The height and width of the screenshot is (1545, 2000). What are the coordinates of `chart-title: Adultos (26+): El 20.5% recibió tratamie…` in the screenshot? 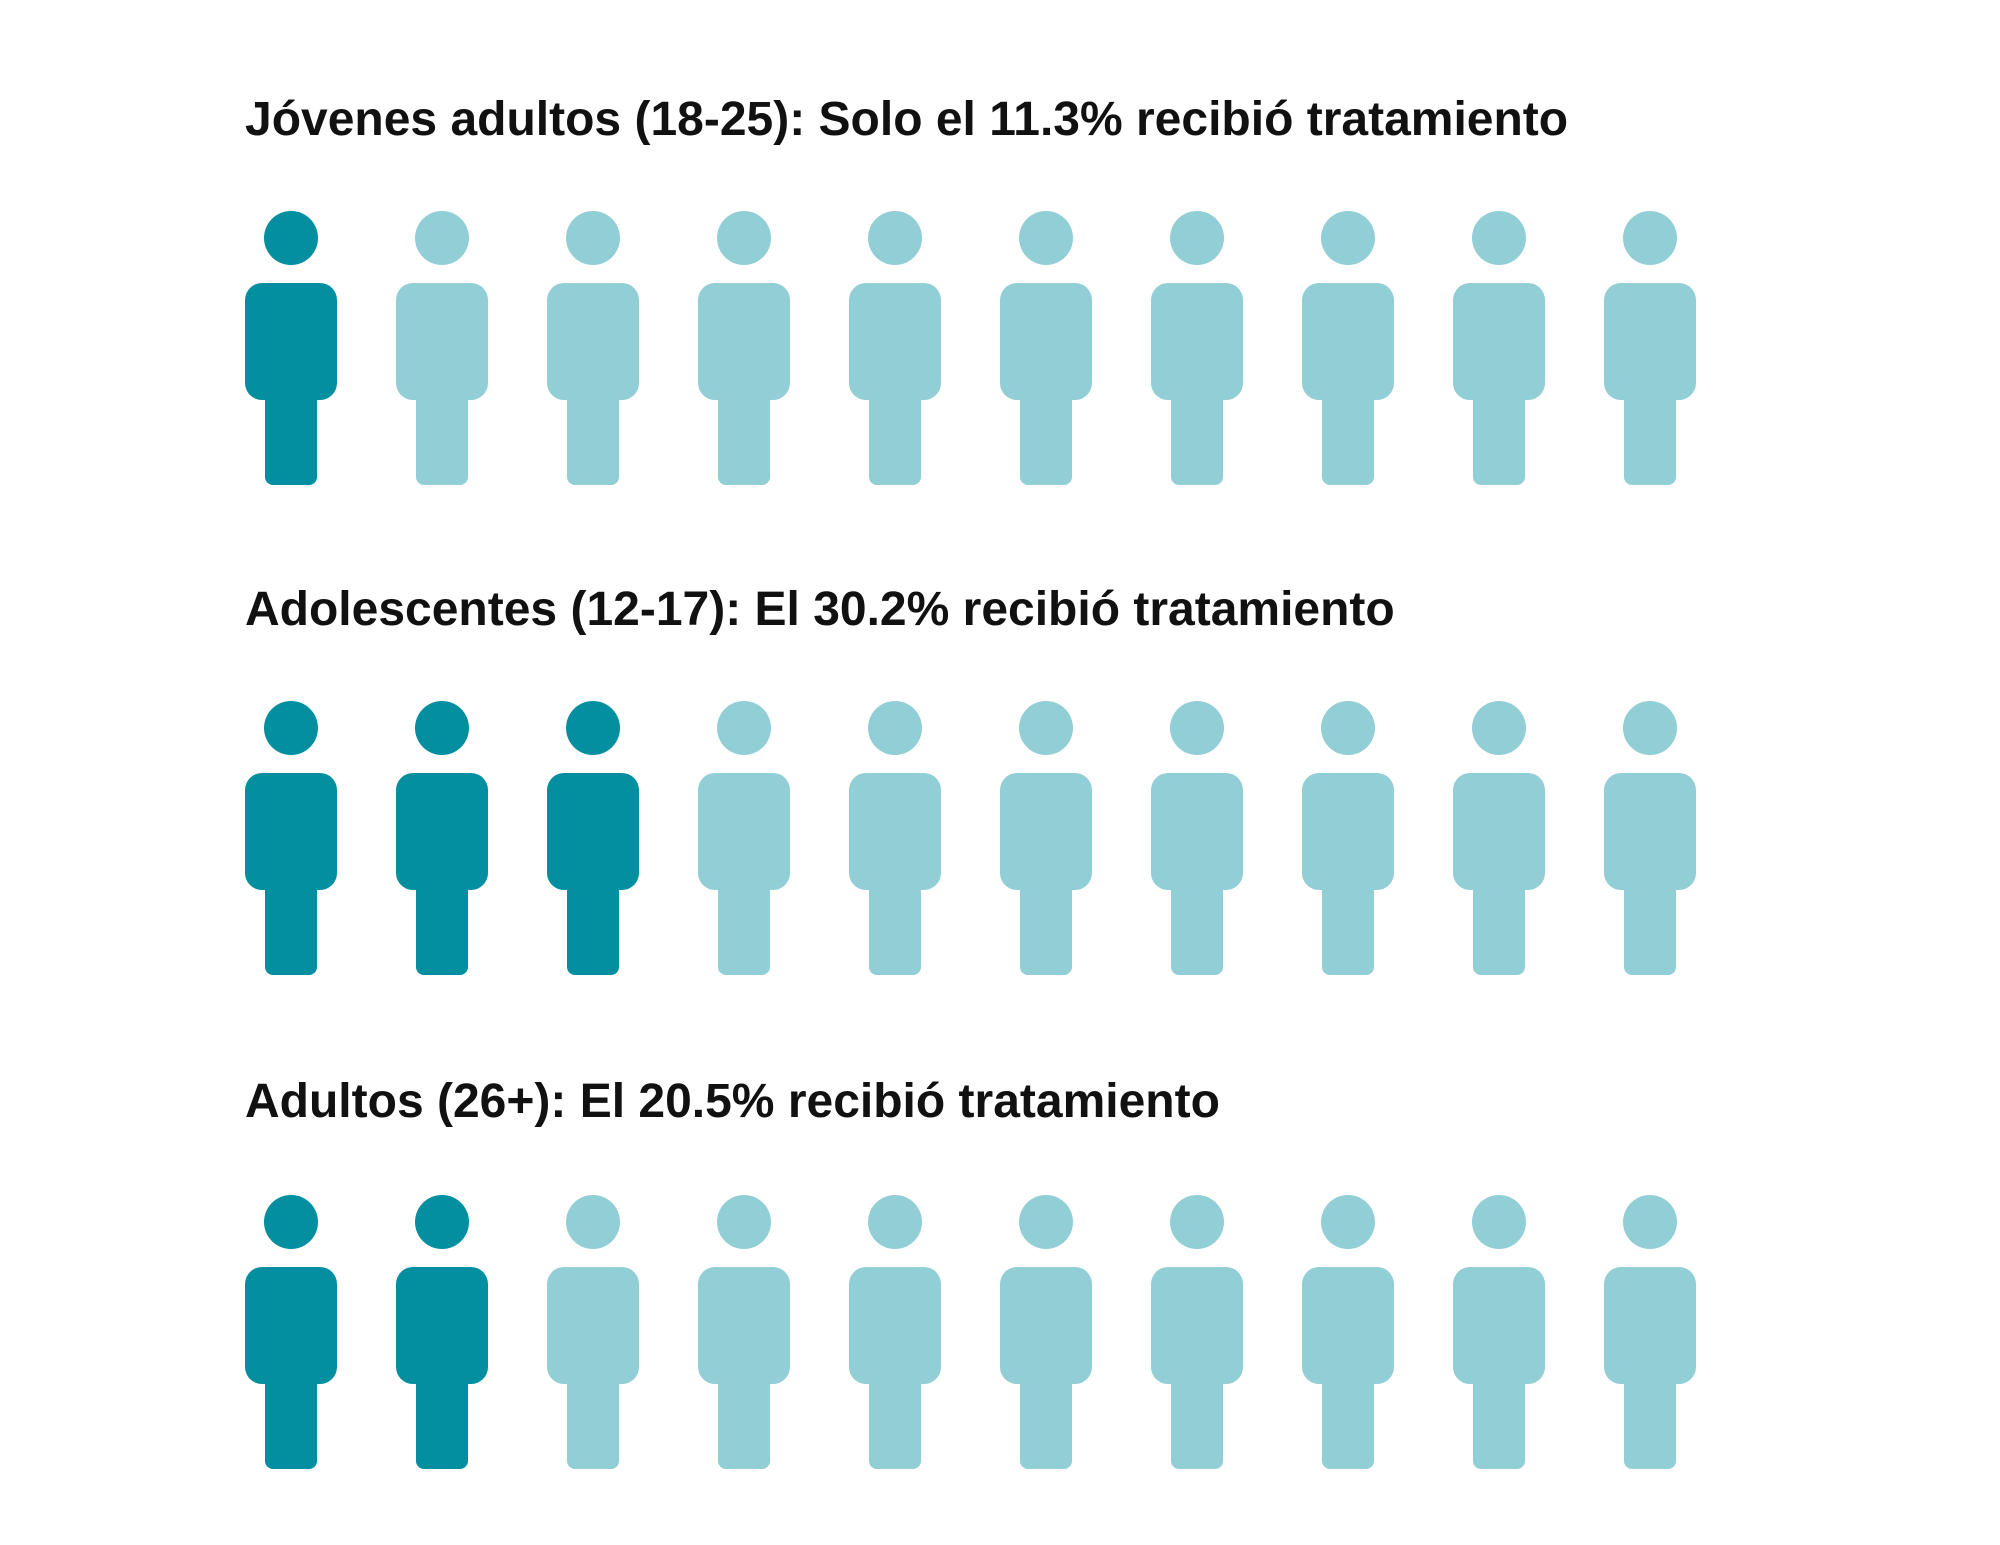 It's located at (732, 1101).